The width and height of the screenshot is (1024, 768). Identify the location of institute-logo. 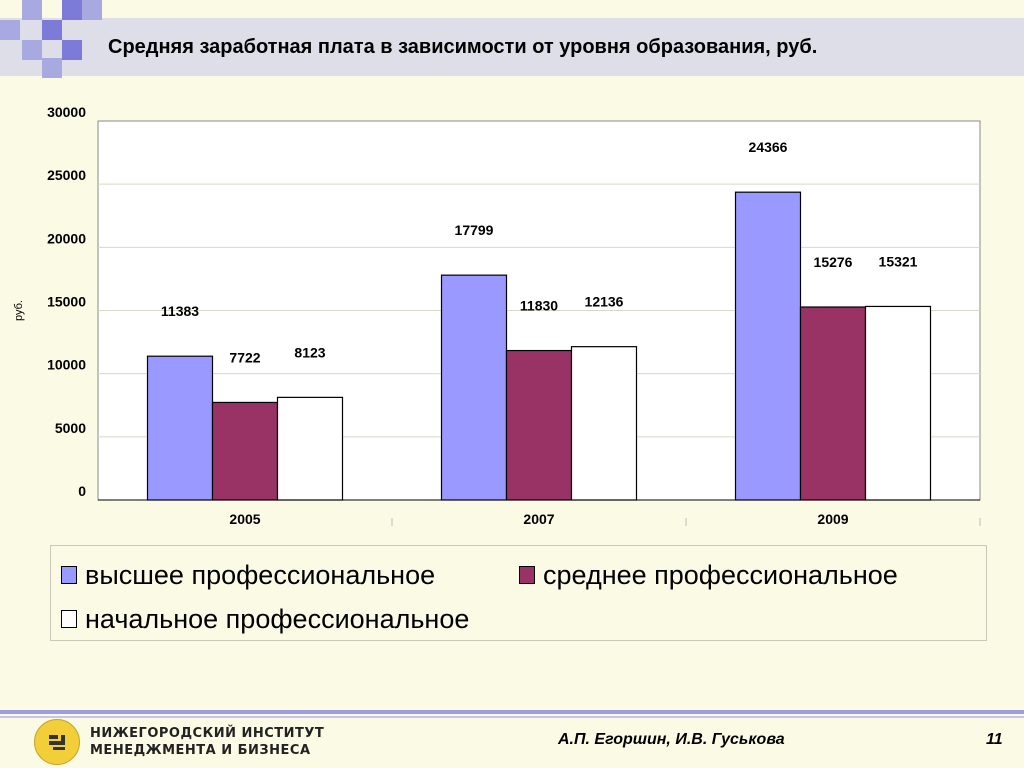
(57, 742).